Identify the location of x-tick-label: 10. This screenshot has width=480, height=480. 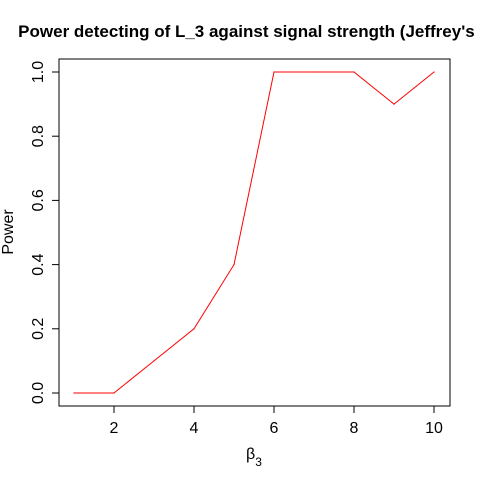
(434, 428).